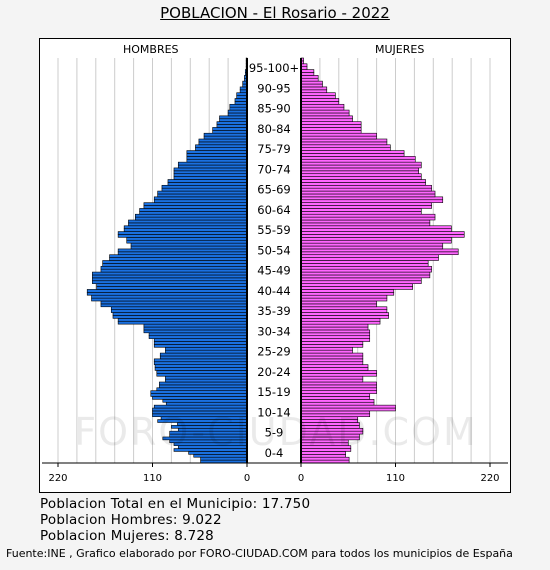 Image resolution: width=550 pixels, height=570 pixels. I want to click on age-label: 50-54, so click(273, 250).